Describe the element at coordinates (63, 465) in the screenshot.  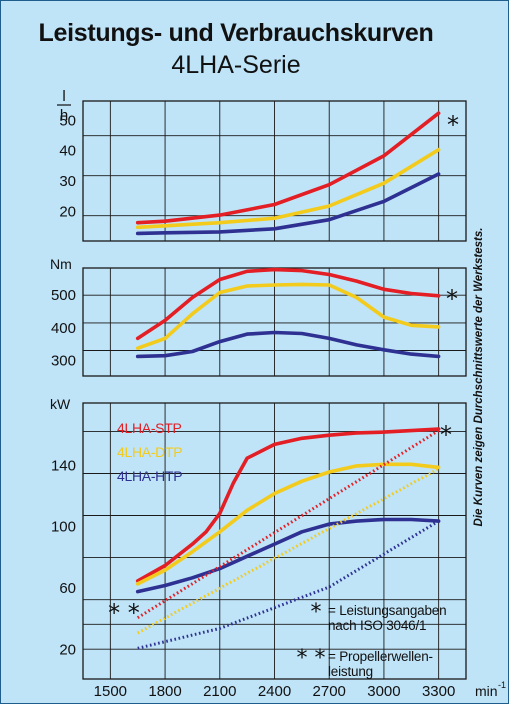
I see `y-tick-label: 140` at that location.